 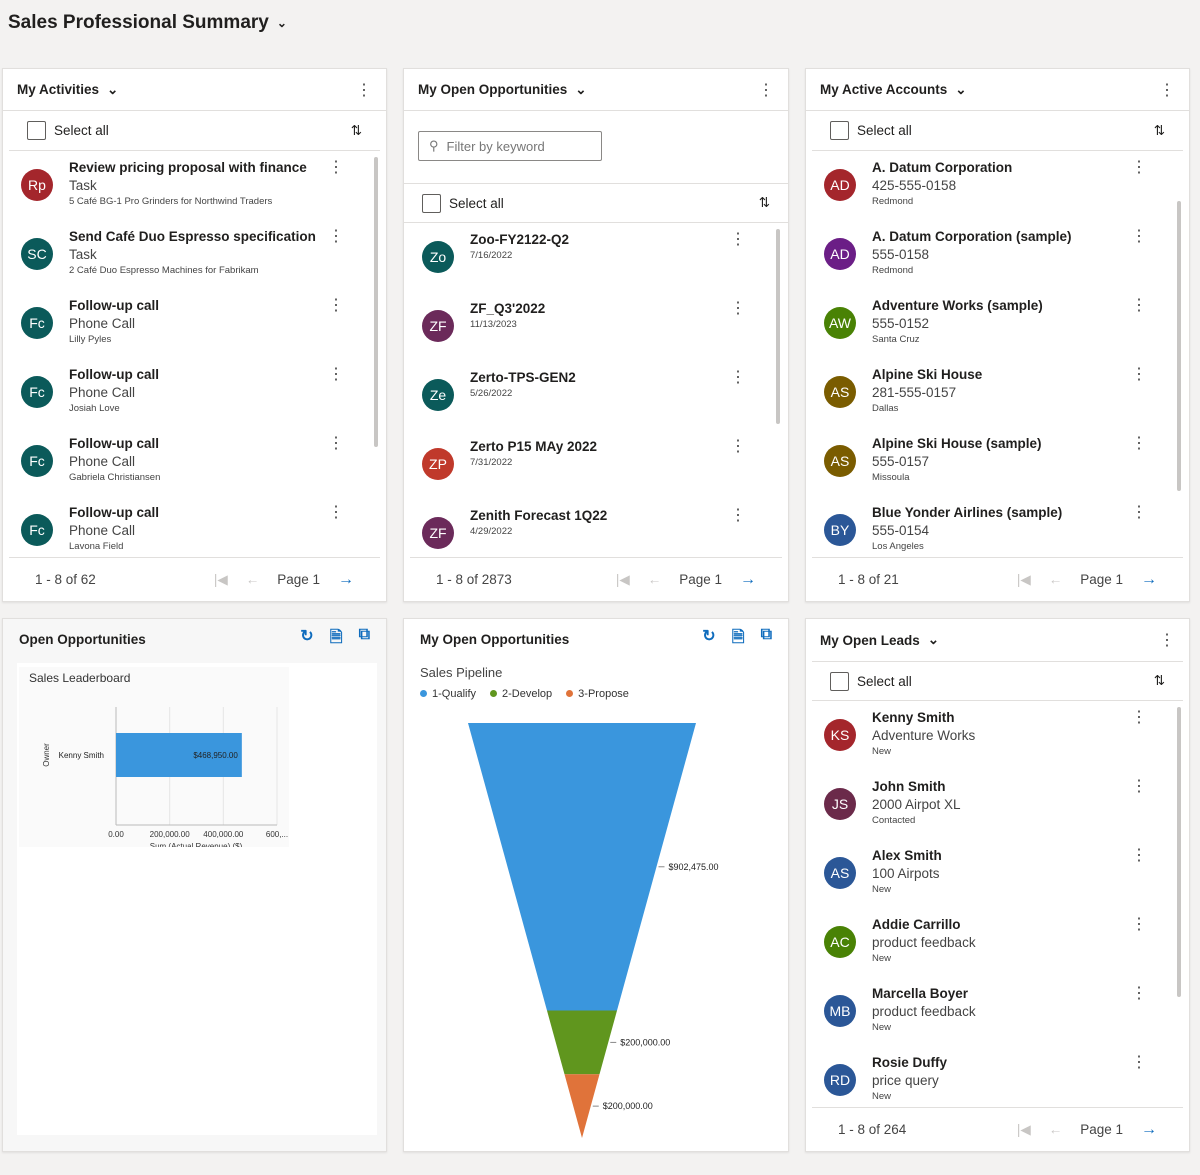 What do you see at coordinates (909, 786) in the screenshot?
I see `item-title: John Smith` at bounding box center [909, 786].